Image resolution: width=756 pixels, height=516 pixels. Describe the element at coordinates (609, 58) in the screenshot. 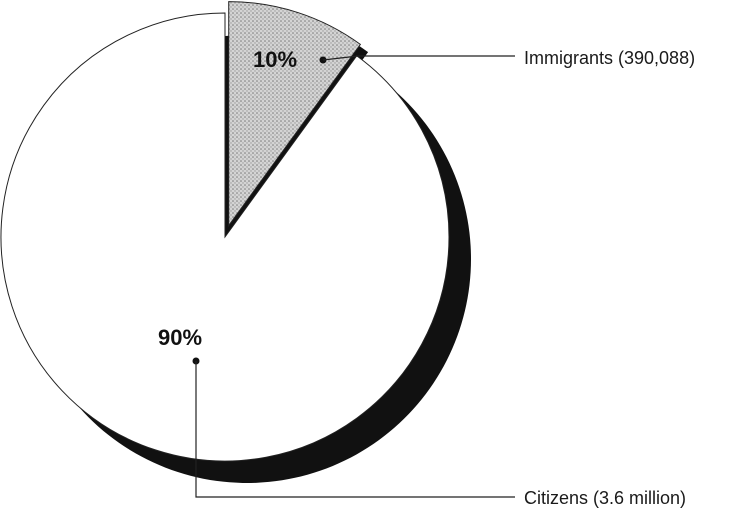

I see `slice-legend-label-0: Immigrants (390,088)` at that location.